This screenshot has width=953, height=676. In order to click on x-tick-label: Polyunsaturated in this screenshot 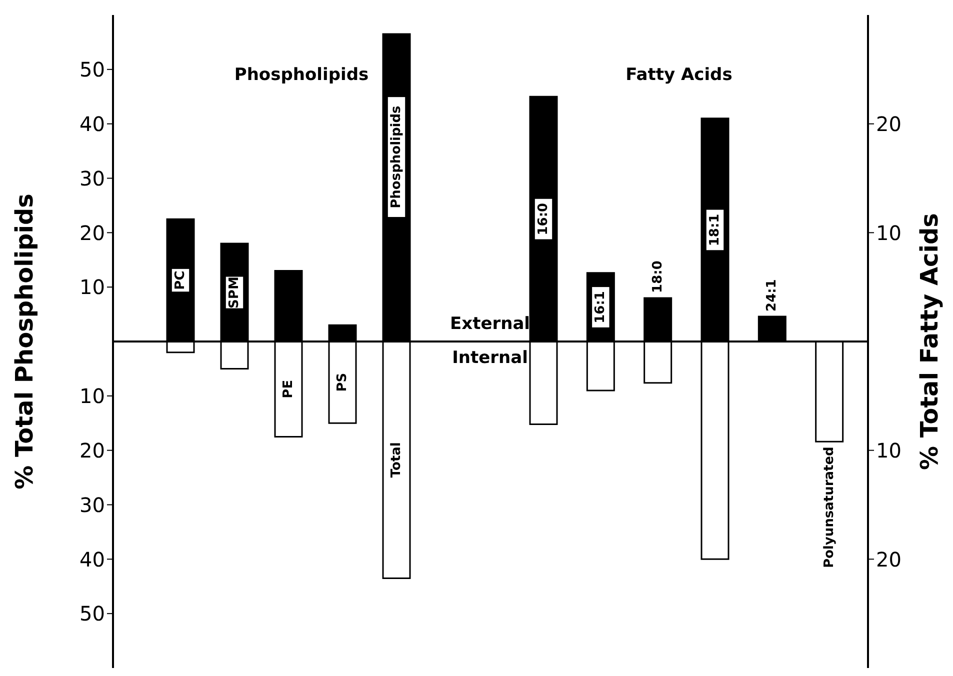, I will do `click(829, 507)`.